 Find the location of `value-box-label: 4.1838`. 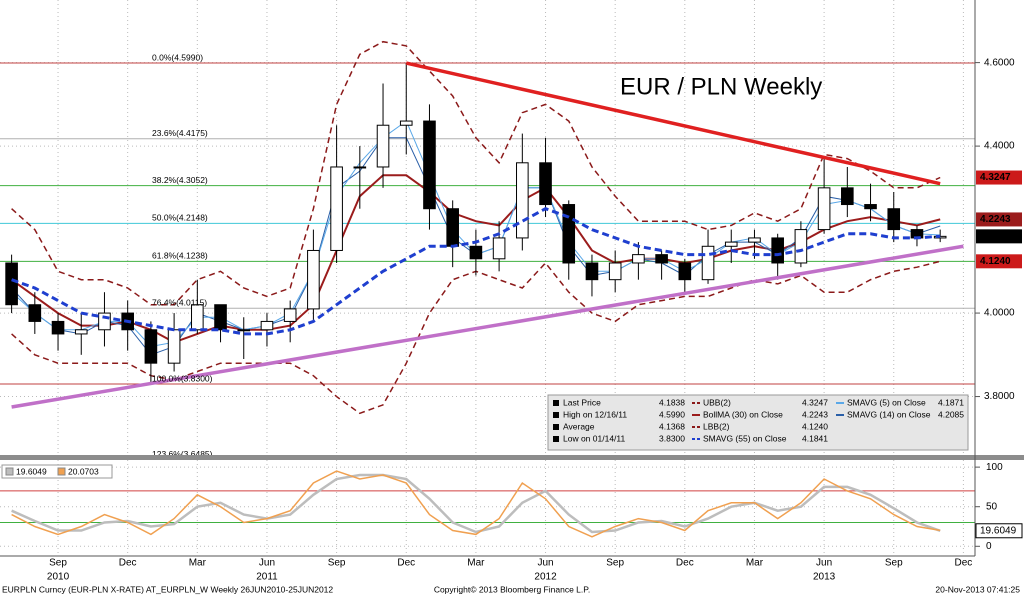

value-box-label: 4.1838 is located at coordinates (995, 236).